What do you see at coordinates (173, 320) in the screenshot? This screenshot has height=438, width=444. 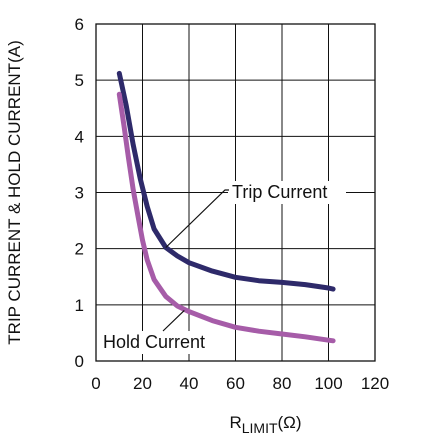 I see `hold-current-leader-line` at bounding box center [173, 320].